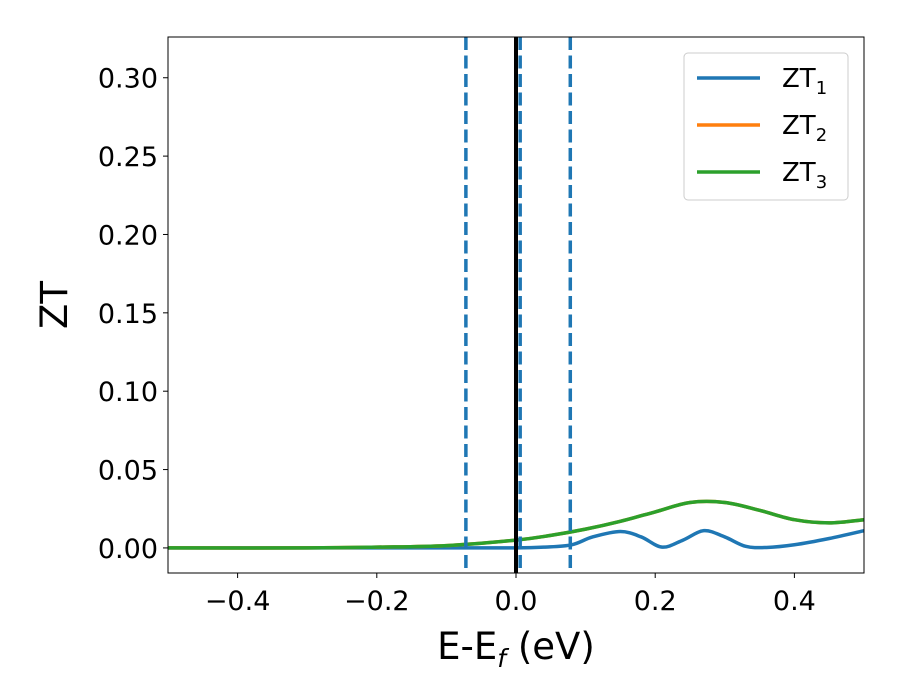  Describe the element at coordinates (518, 305) in the screenshot. I see `vertical-lines` at that location.